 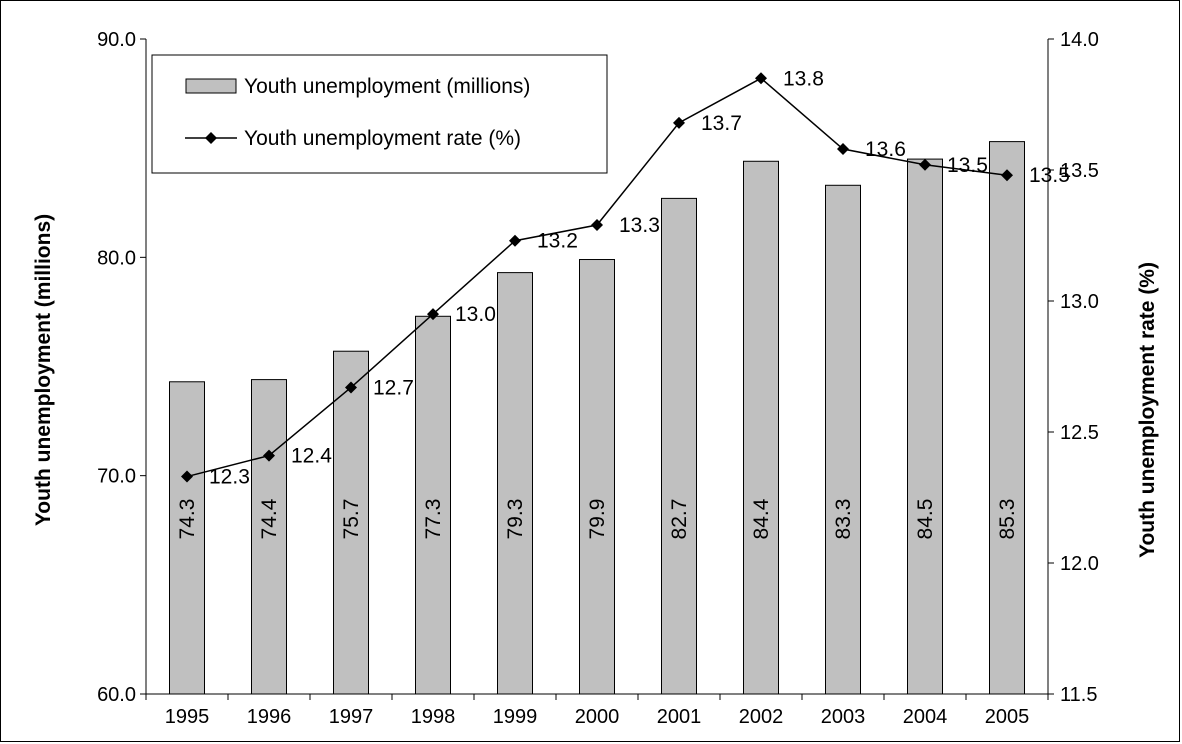 I want to click on bar-value-label: 74.3, so click(x=187, y=519).